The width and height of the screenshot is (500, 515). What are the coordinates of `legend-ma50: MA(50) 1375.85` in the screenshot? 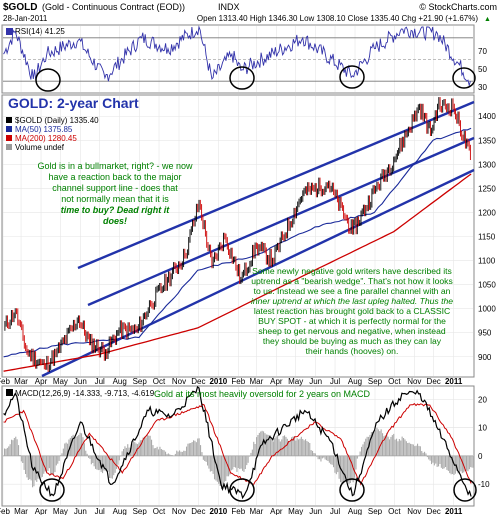 It's located at (44, 129).